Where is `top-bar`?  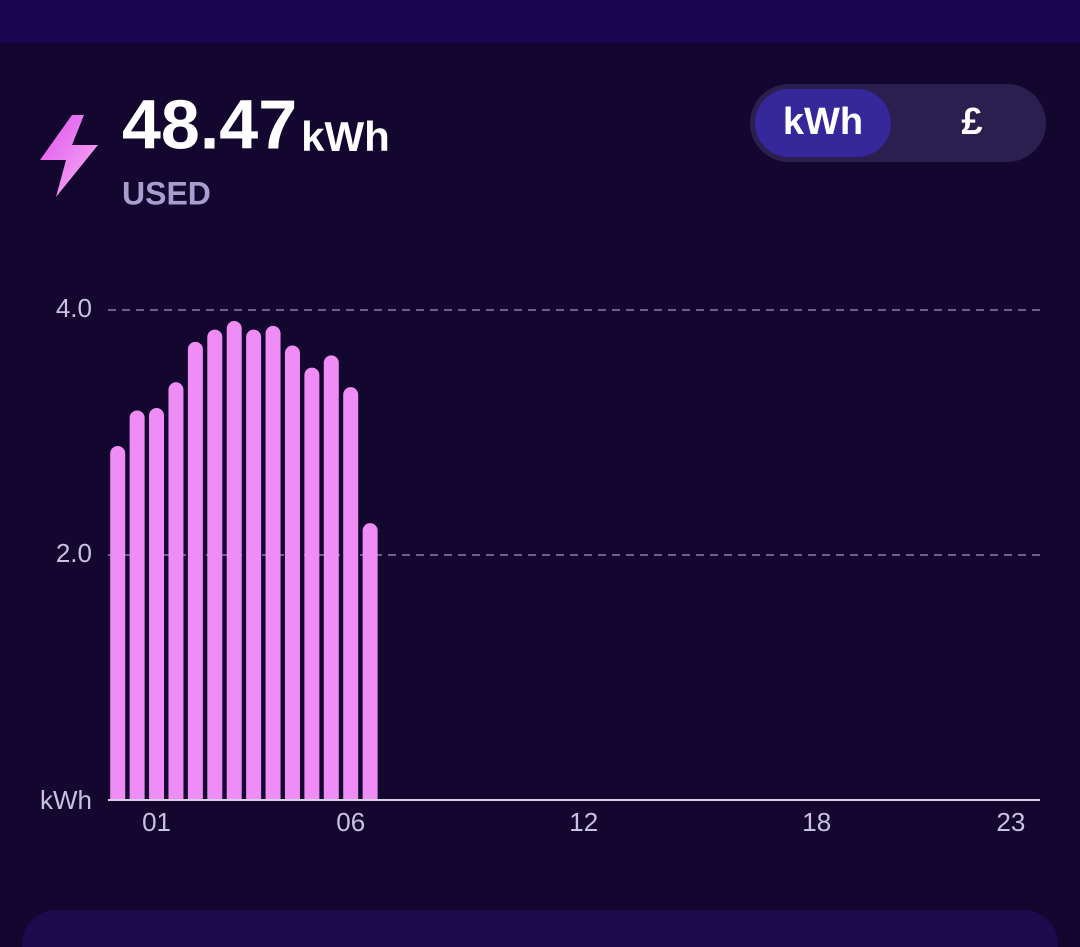 top-bar is located at coordinates (540, 21).